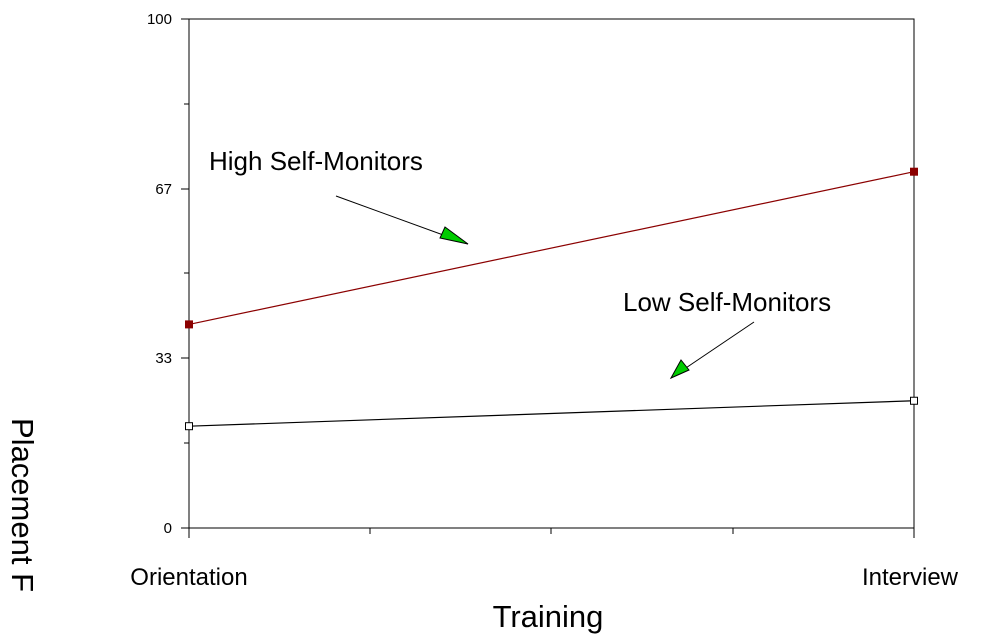  I want to click on annotation-low-label: Low Self-Monitors, so click(727, 302).